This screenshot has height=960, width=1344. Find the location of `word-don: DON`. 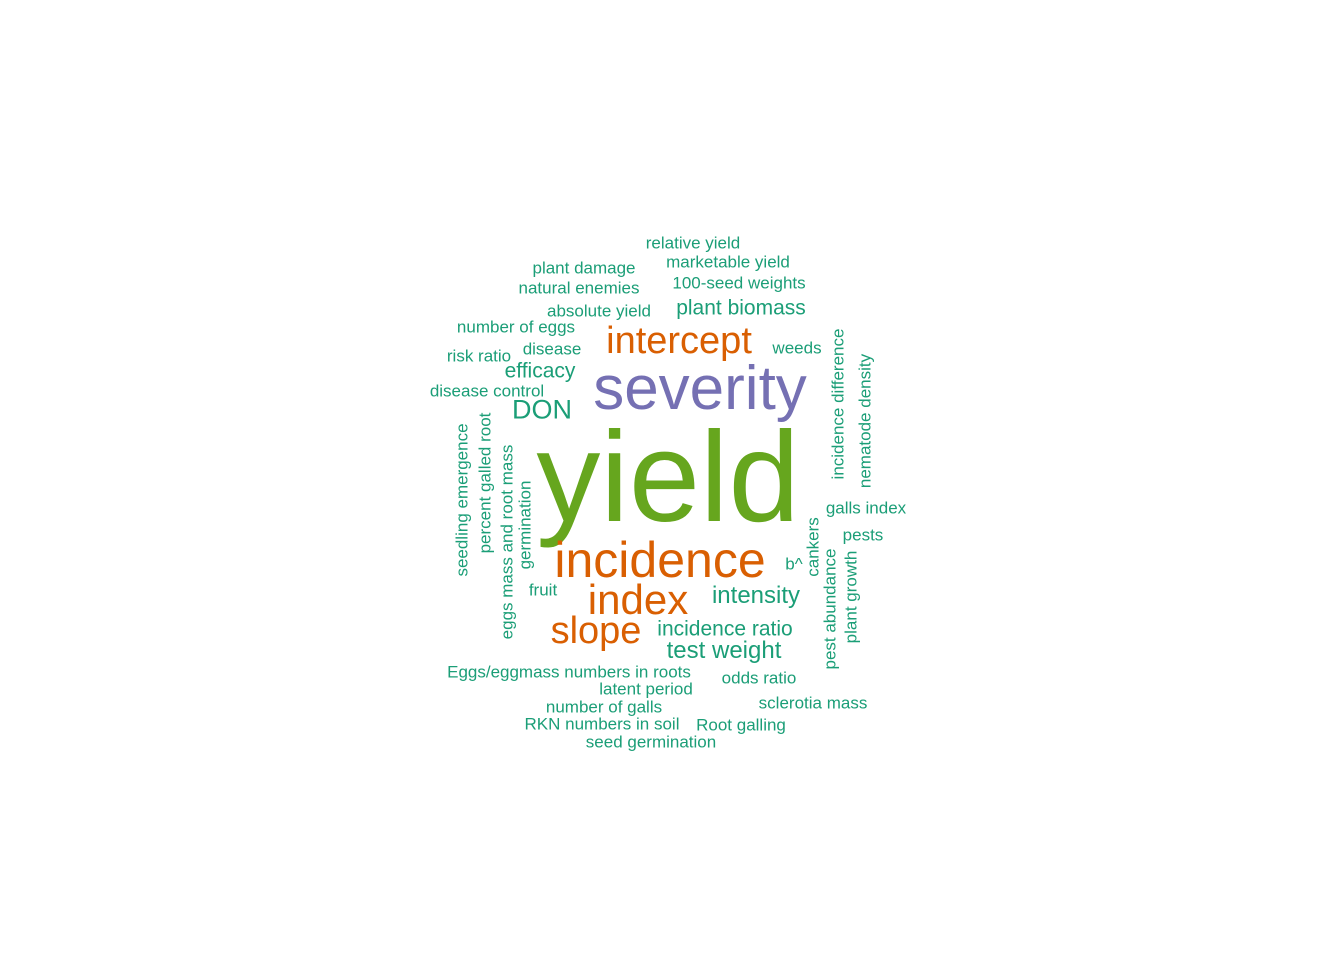

word-don: DON is located at coordinates (542, 409).